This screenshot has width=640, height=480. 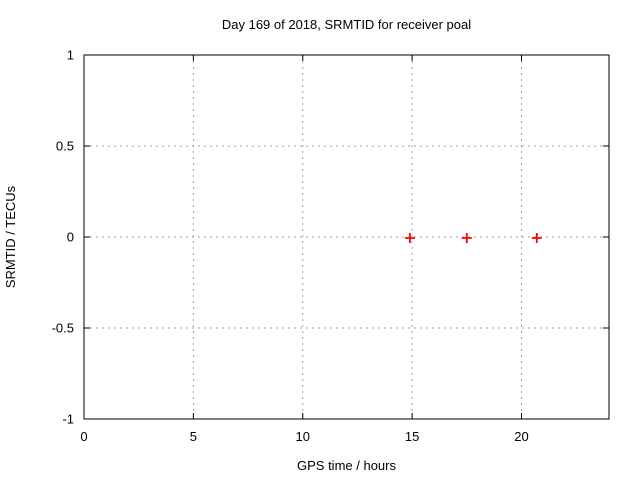 What do you see at coordinates (70, 55) in the screenshot?
I see `y-tick-label: 1` at bounding box center [70, 55].